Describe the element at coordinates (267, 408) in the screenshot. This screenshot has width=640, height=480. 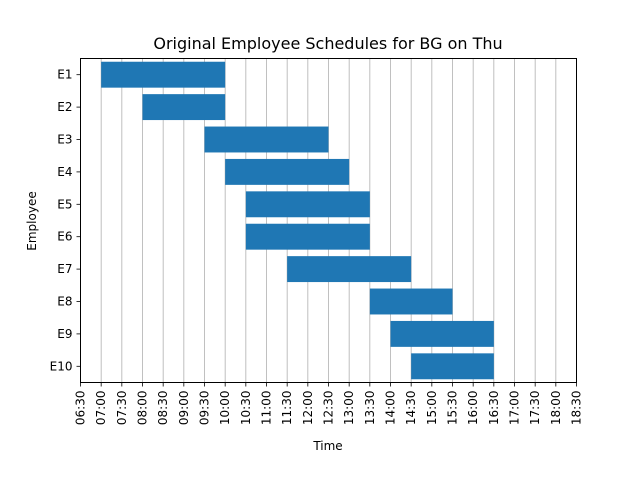
I see `x-tick-label: 11:00` at that location.